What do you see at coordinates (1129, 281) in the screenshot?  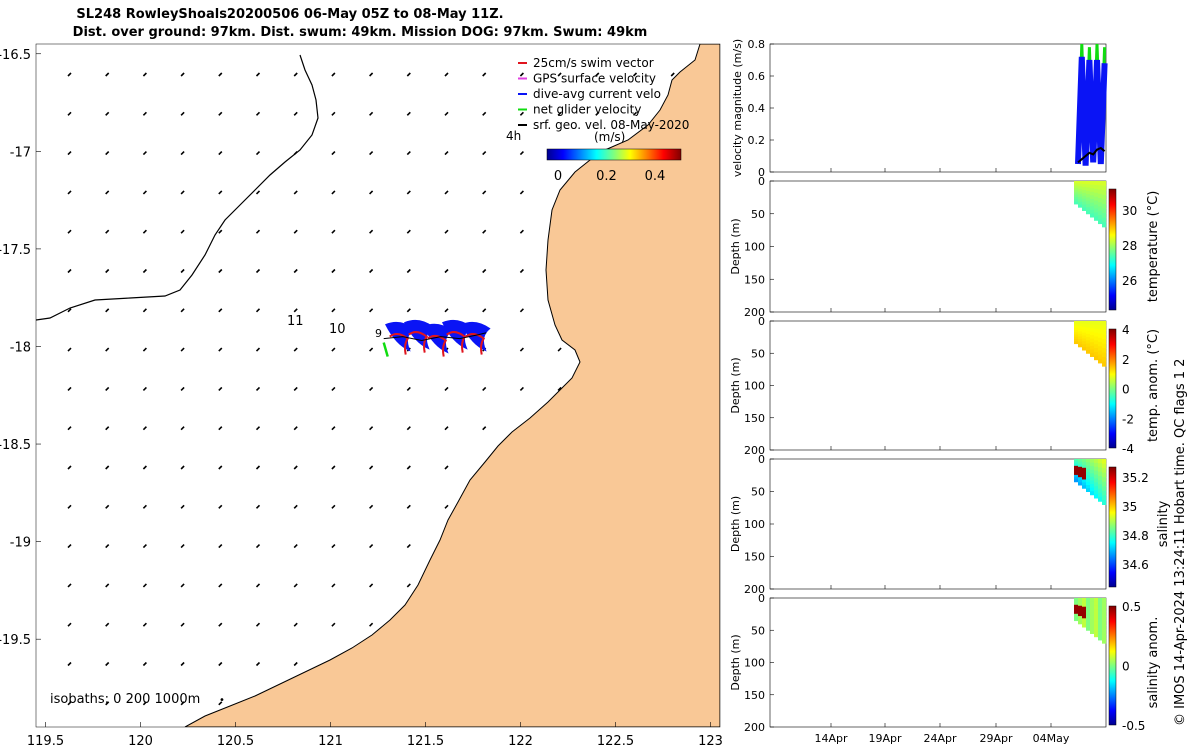 I see `panel-colorbar-tick: 26` at bounding box center [1129, 281].